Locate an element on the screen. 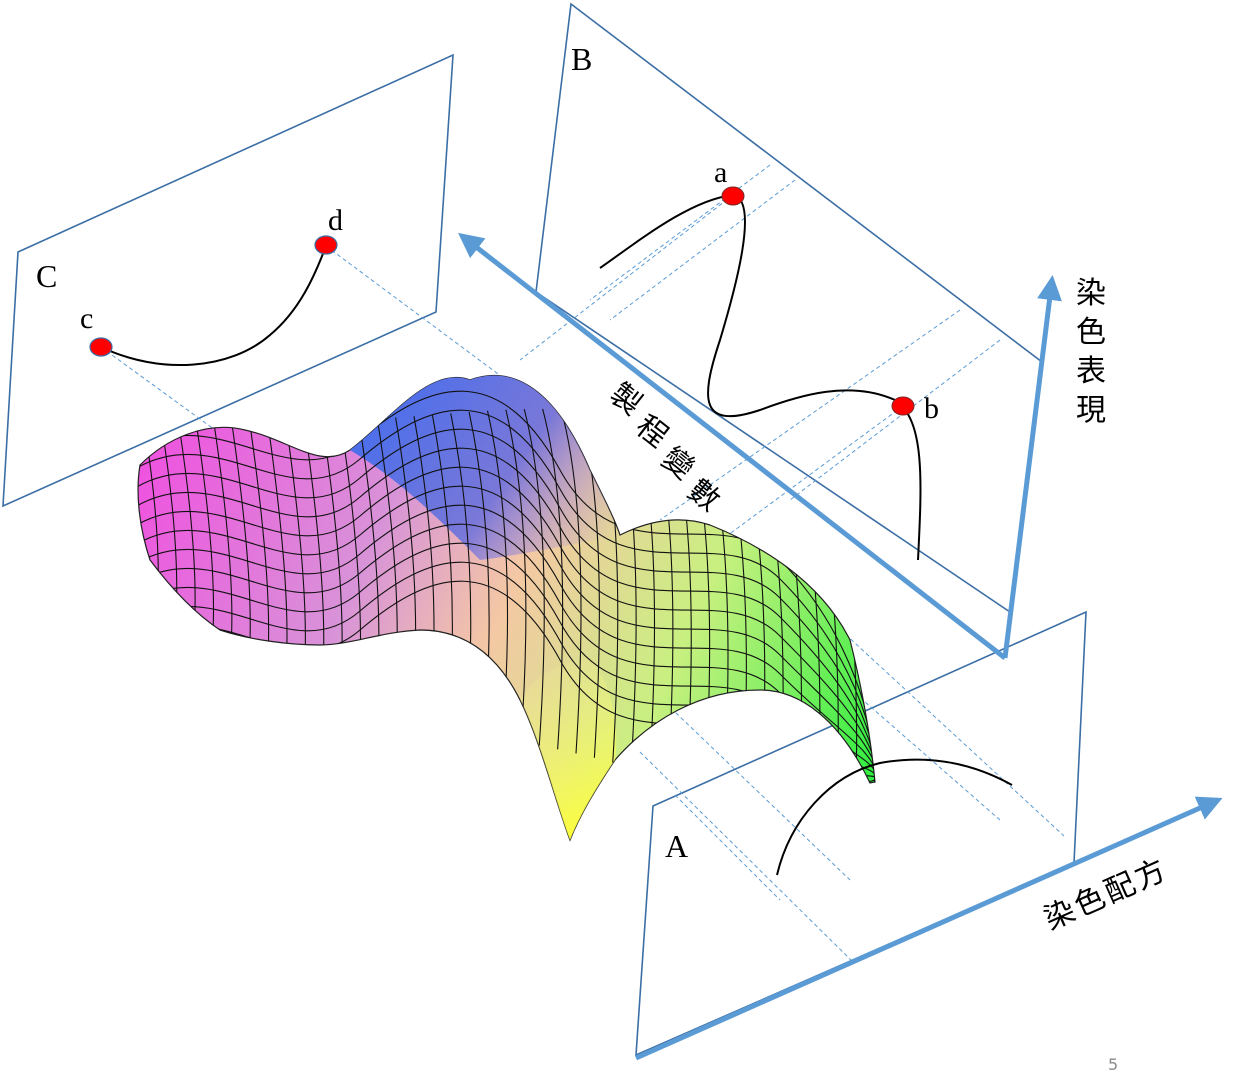 The height and width of the screenshot is (1092, 1242). point-label-a: a is located at coordinates (720, 172).